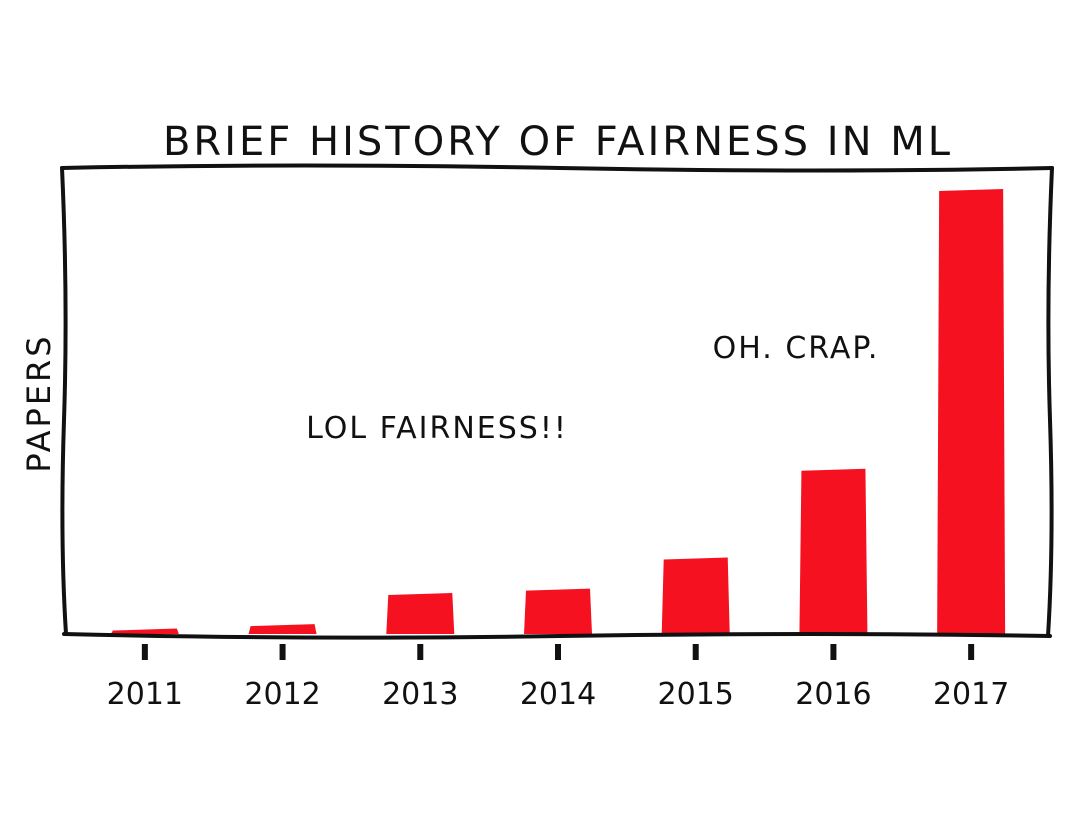 This screenshot has width=1080, height=832. I want to click on x-tick-2017, so click(971, 652).